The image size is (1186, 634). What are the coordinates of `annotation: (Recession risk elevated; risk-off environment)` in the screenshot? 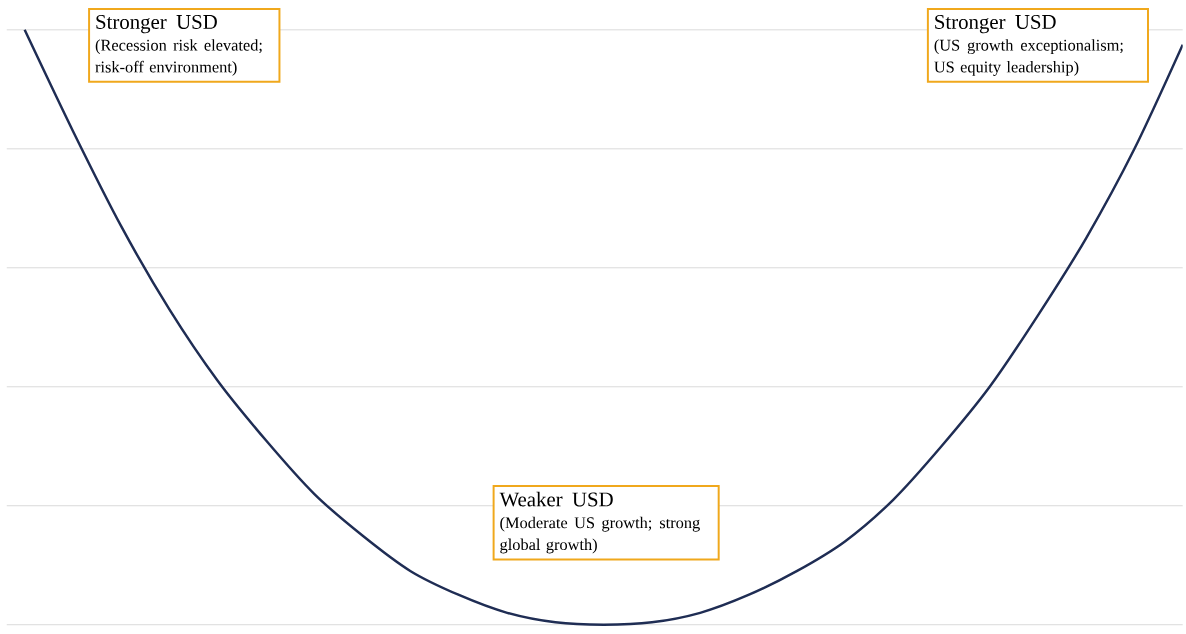 It's located at (178, 57).